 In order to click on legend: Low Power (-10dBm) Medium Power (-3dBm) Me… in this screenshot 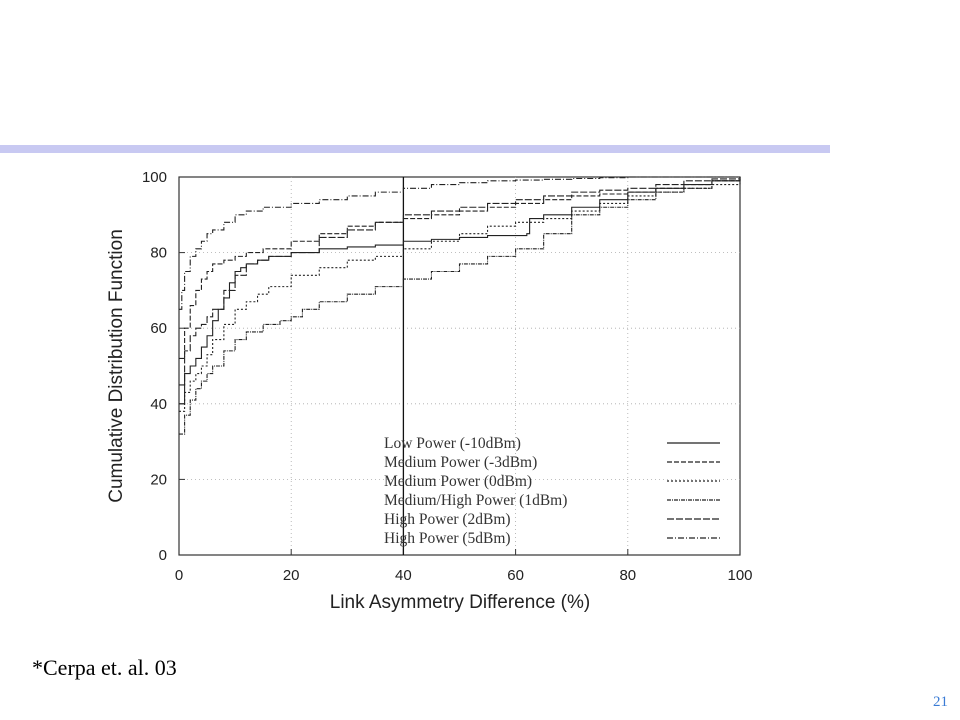, I will do `click(552, 491)`.